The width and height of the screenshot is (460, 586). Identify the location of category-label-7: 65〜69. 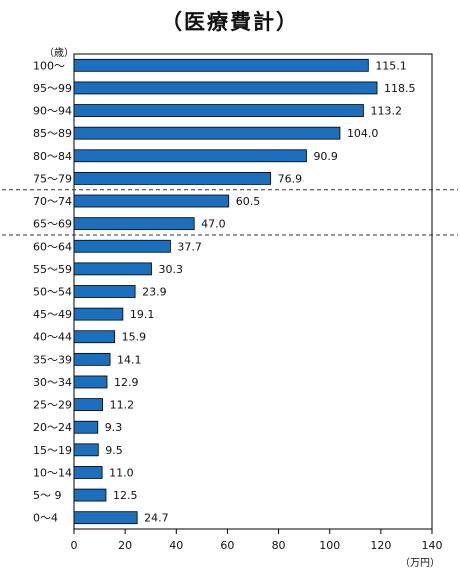
(52, 224).